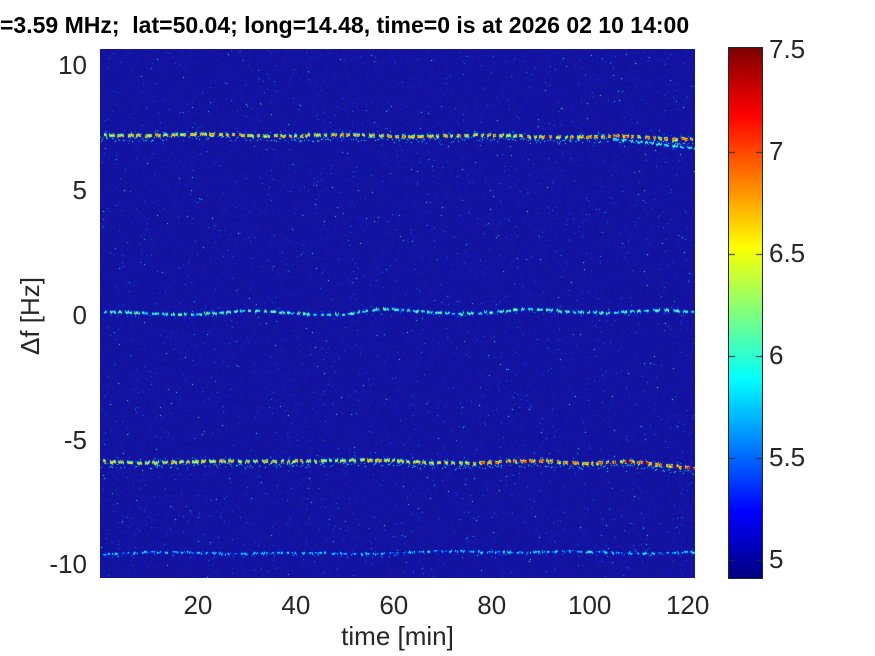 This screenshot has height=656, width=875. Describe the element at coordinates (787, 456) in the screenshot. I see `colorbar-tick-label: 5.5` at that location.